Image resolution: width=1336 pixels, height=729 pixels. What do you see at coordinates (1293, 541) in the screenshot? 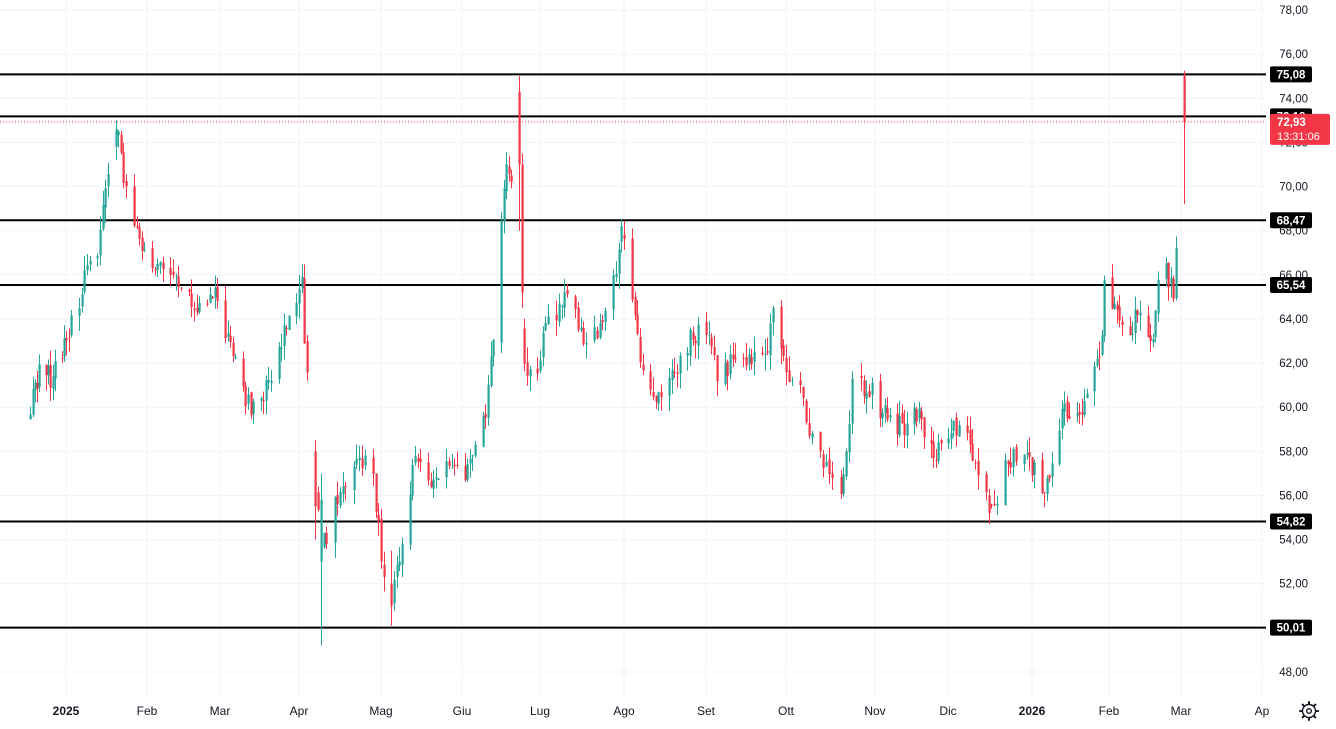
I see `y-tick-label: 54,00` at bounding box center [1293, 541].